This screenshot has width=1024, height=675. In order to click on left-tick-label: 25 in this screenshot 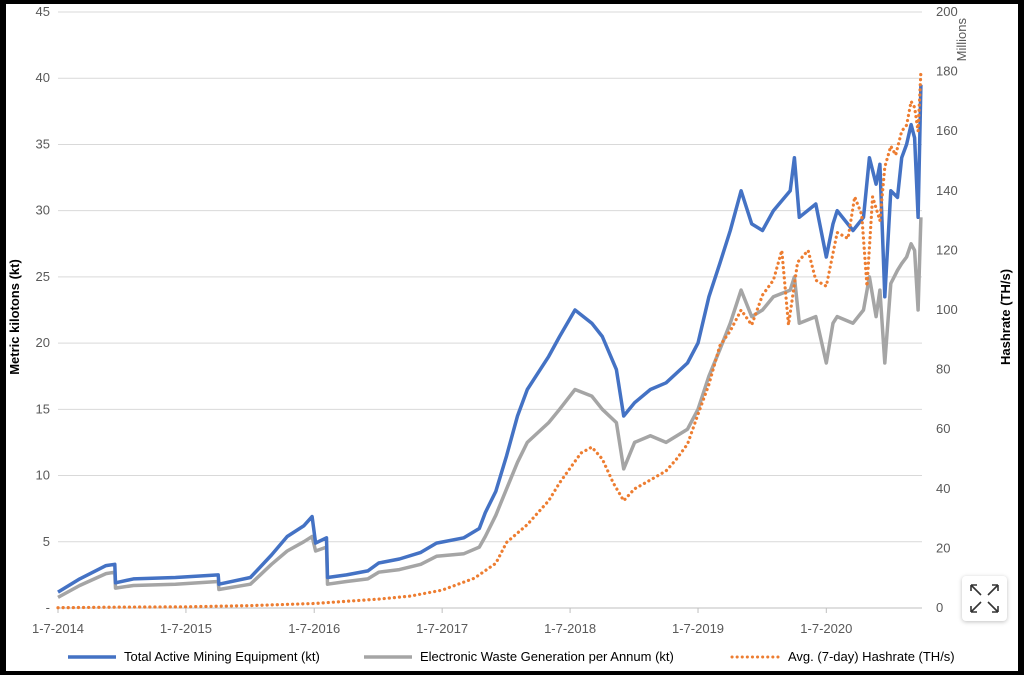, I will do `click(43, 276)`.